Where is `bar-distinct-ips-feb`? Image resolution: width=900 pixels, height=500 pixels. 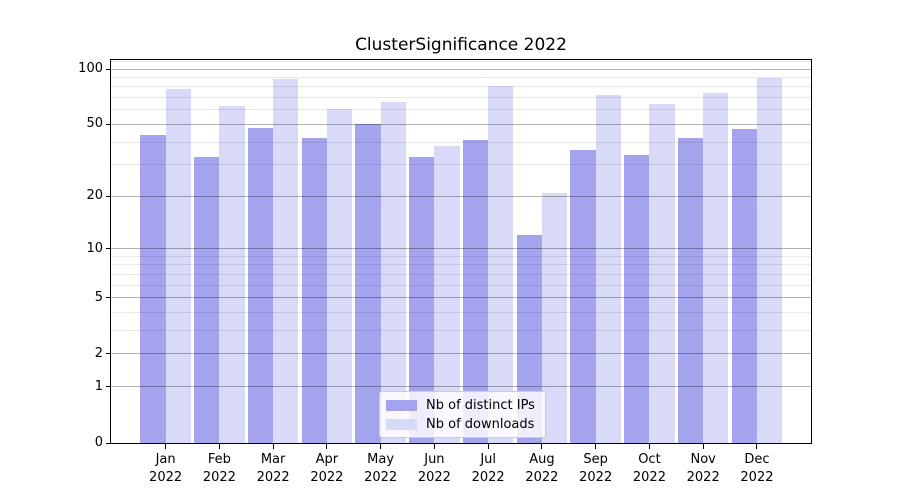 bar-distinct-ips-feb is located at coordinates (207, 300).